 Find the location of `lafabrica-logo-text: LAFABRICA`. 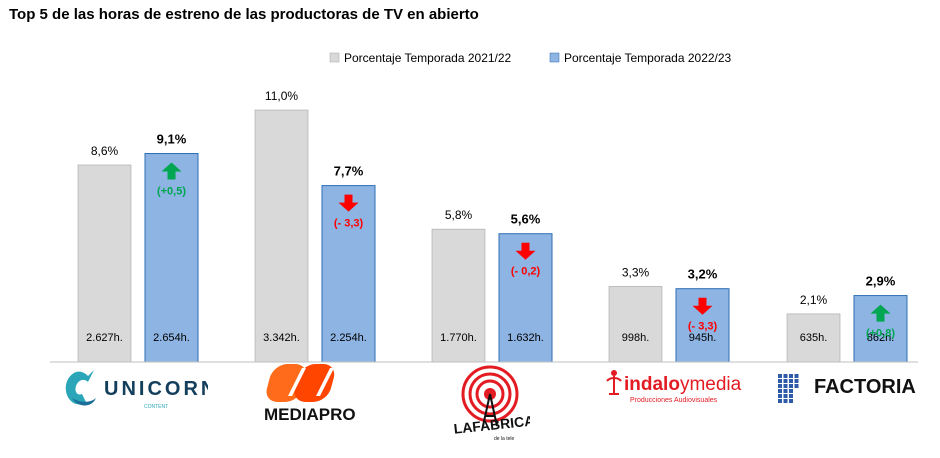

lafabrica-logo-text: LAFABRICA is located at coordinates (491, 424).